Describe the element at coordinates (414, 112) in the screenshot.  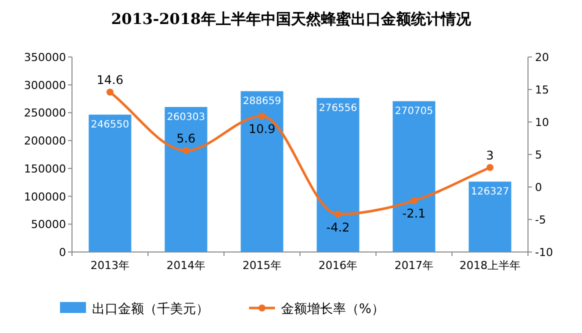
I see `data-label: 270705` at that location.